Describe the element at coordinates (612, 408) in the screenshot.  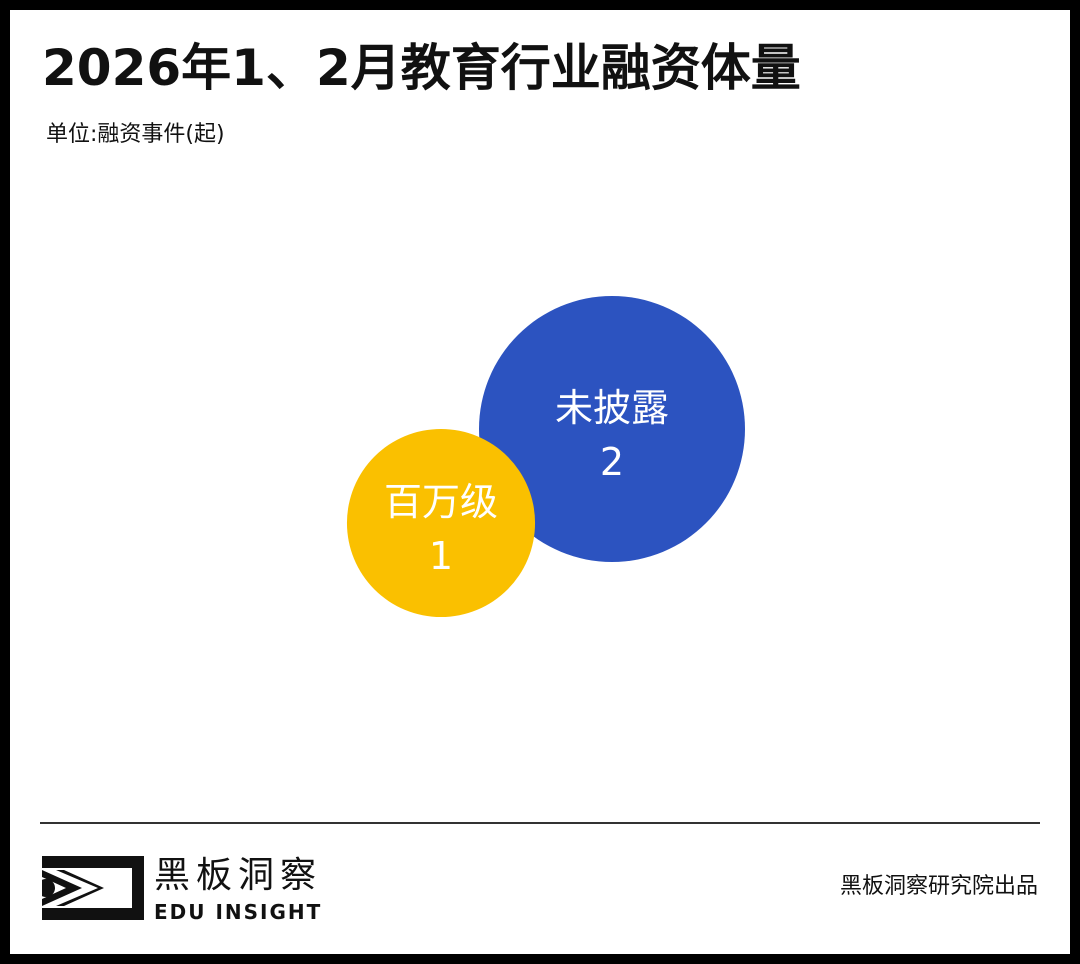
I see `bubble-category-label: 未披露` at that location.